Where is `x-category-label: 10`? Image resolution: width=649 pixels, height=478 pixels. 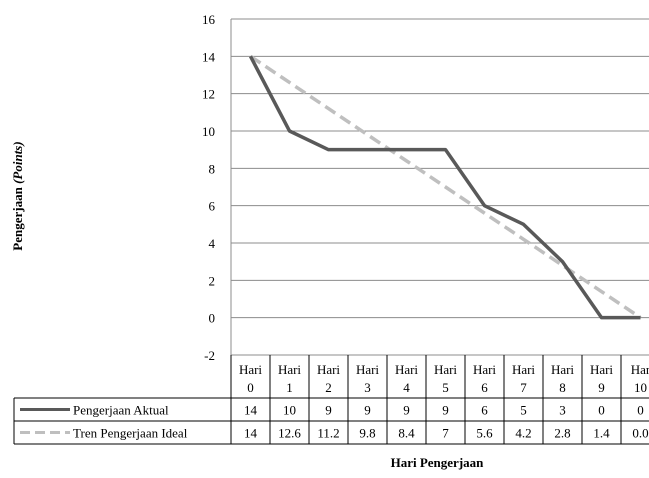
x-category-label: 10 is located at coordinates (640, 387).